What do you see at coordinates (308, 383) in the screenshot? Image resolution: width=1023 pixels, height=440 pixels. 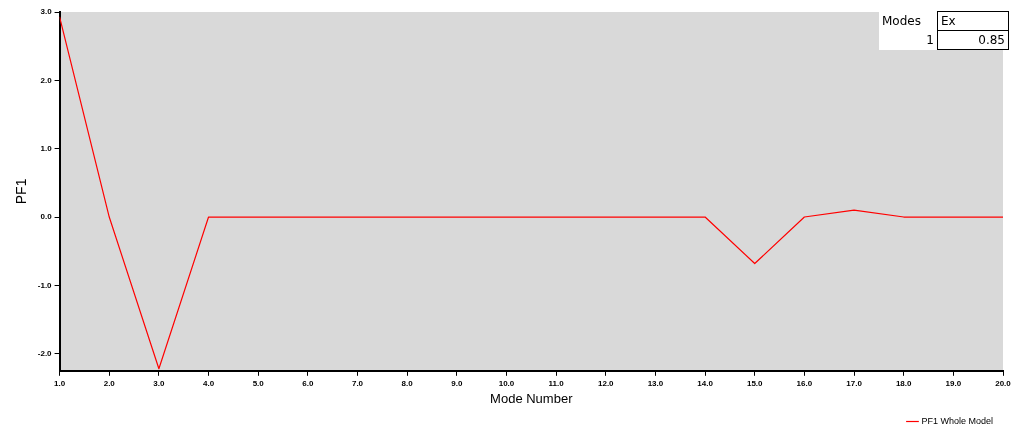 I see `x-tick-label: 6.0` at bounding box center [308, 383].